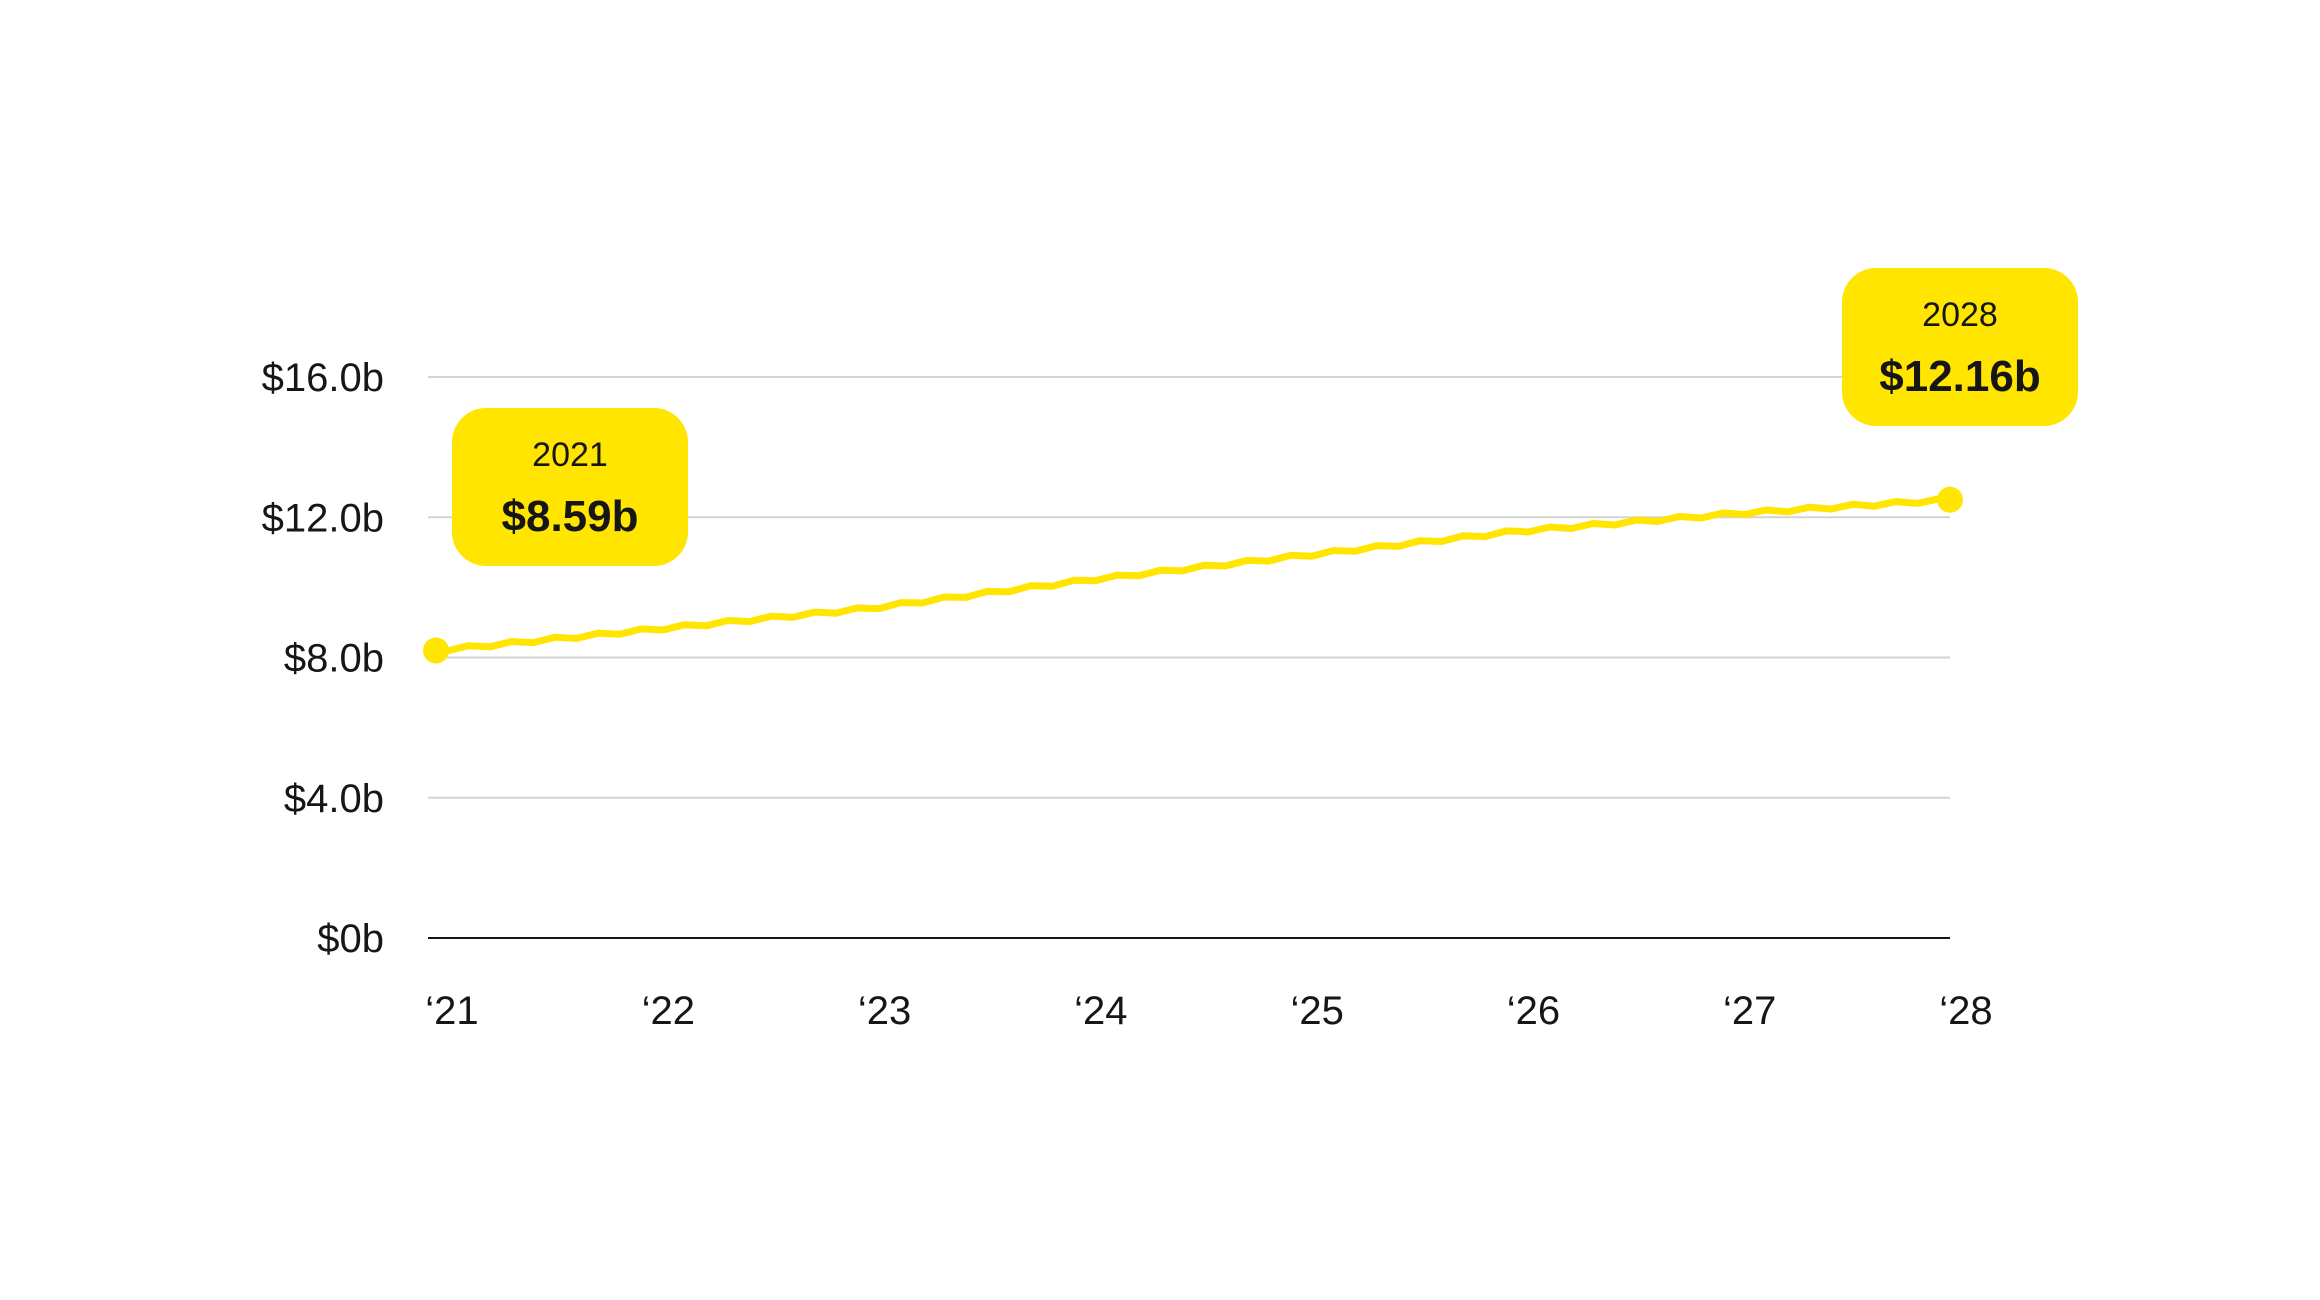  What do you see at coordinates (1960, 315) in the screenshot?
I see `callout-year-label: 2028` at bounding box center [1960, 315].